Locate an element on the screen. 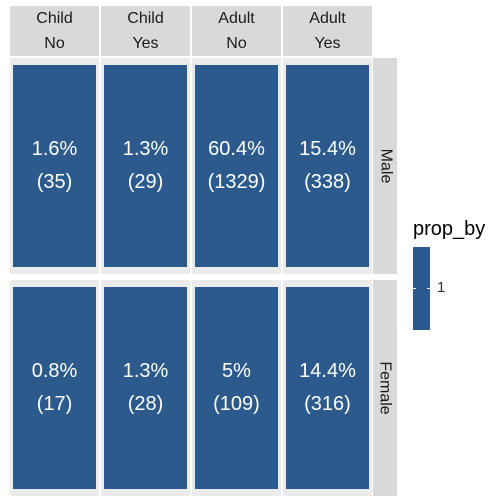  row-strip-label: Female is located at coordinates (386, 388).